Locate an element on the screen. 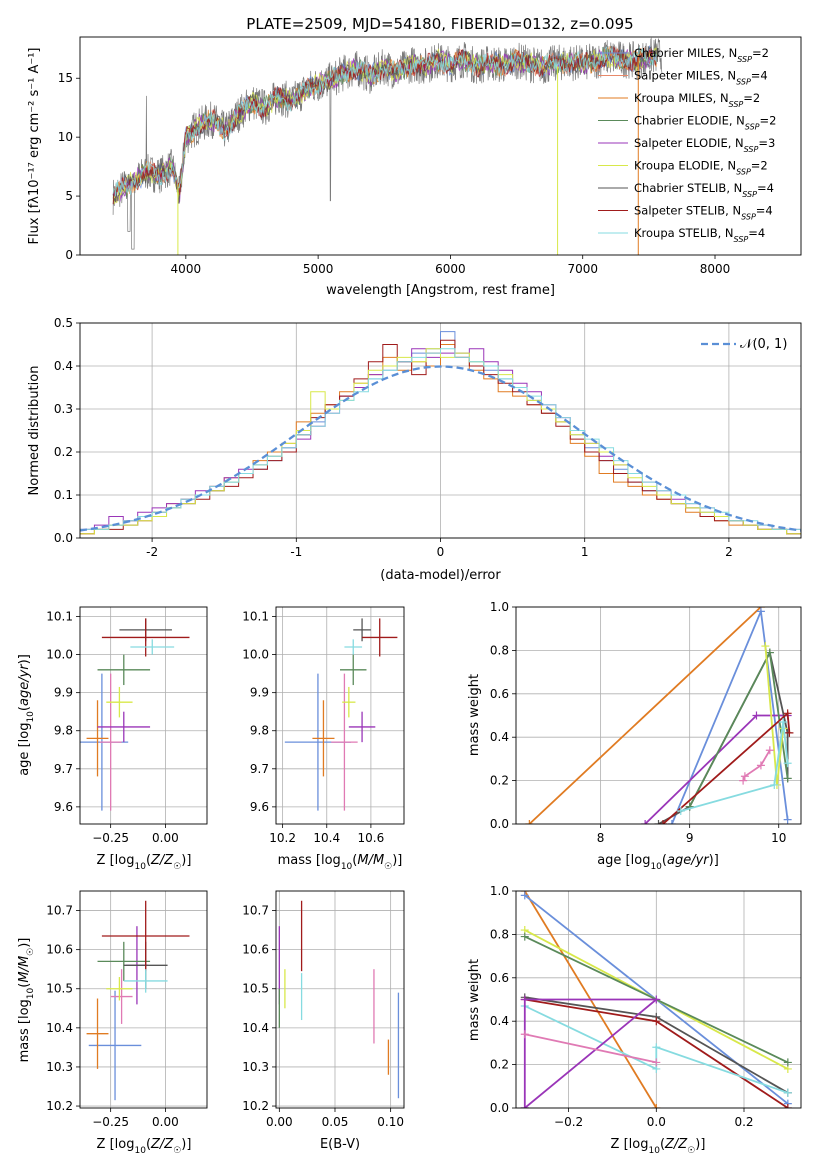 This screenshot has width=819, height=1174. mass_vs_Z-plot is located at coordinates (138, 1000).